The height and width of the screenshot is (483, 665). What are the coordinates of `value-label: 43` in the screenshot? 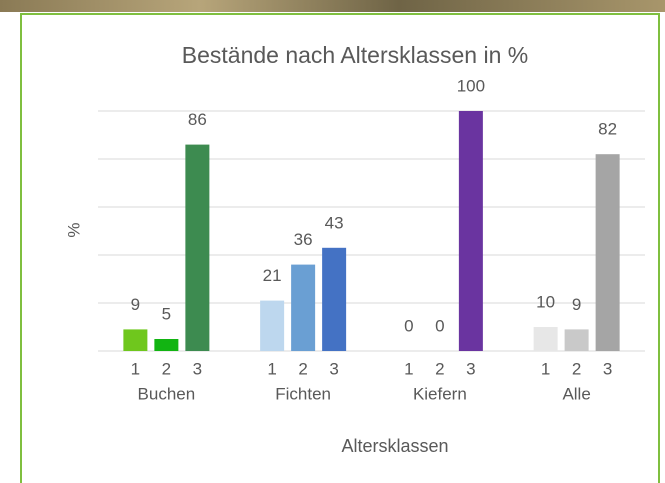 It's located at (334, 222).